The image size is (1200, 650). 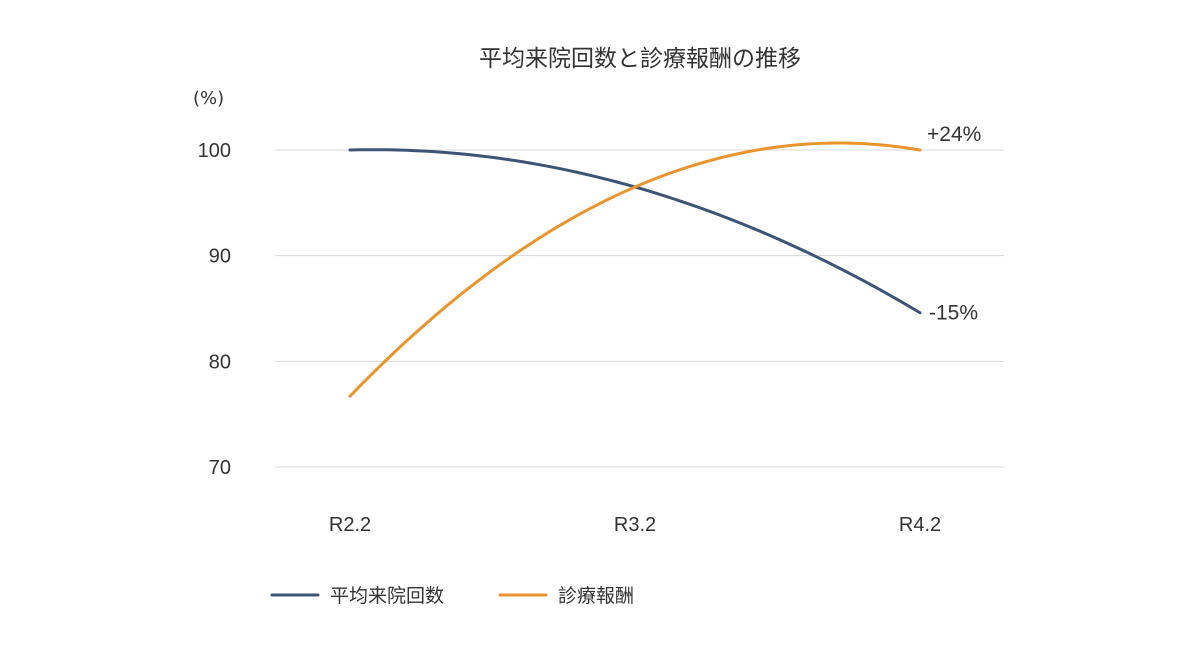 I want to click on x-tick-label-R4.2: R4.2, so click(x=920, y=525).